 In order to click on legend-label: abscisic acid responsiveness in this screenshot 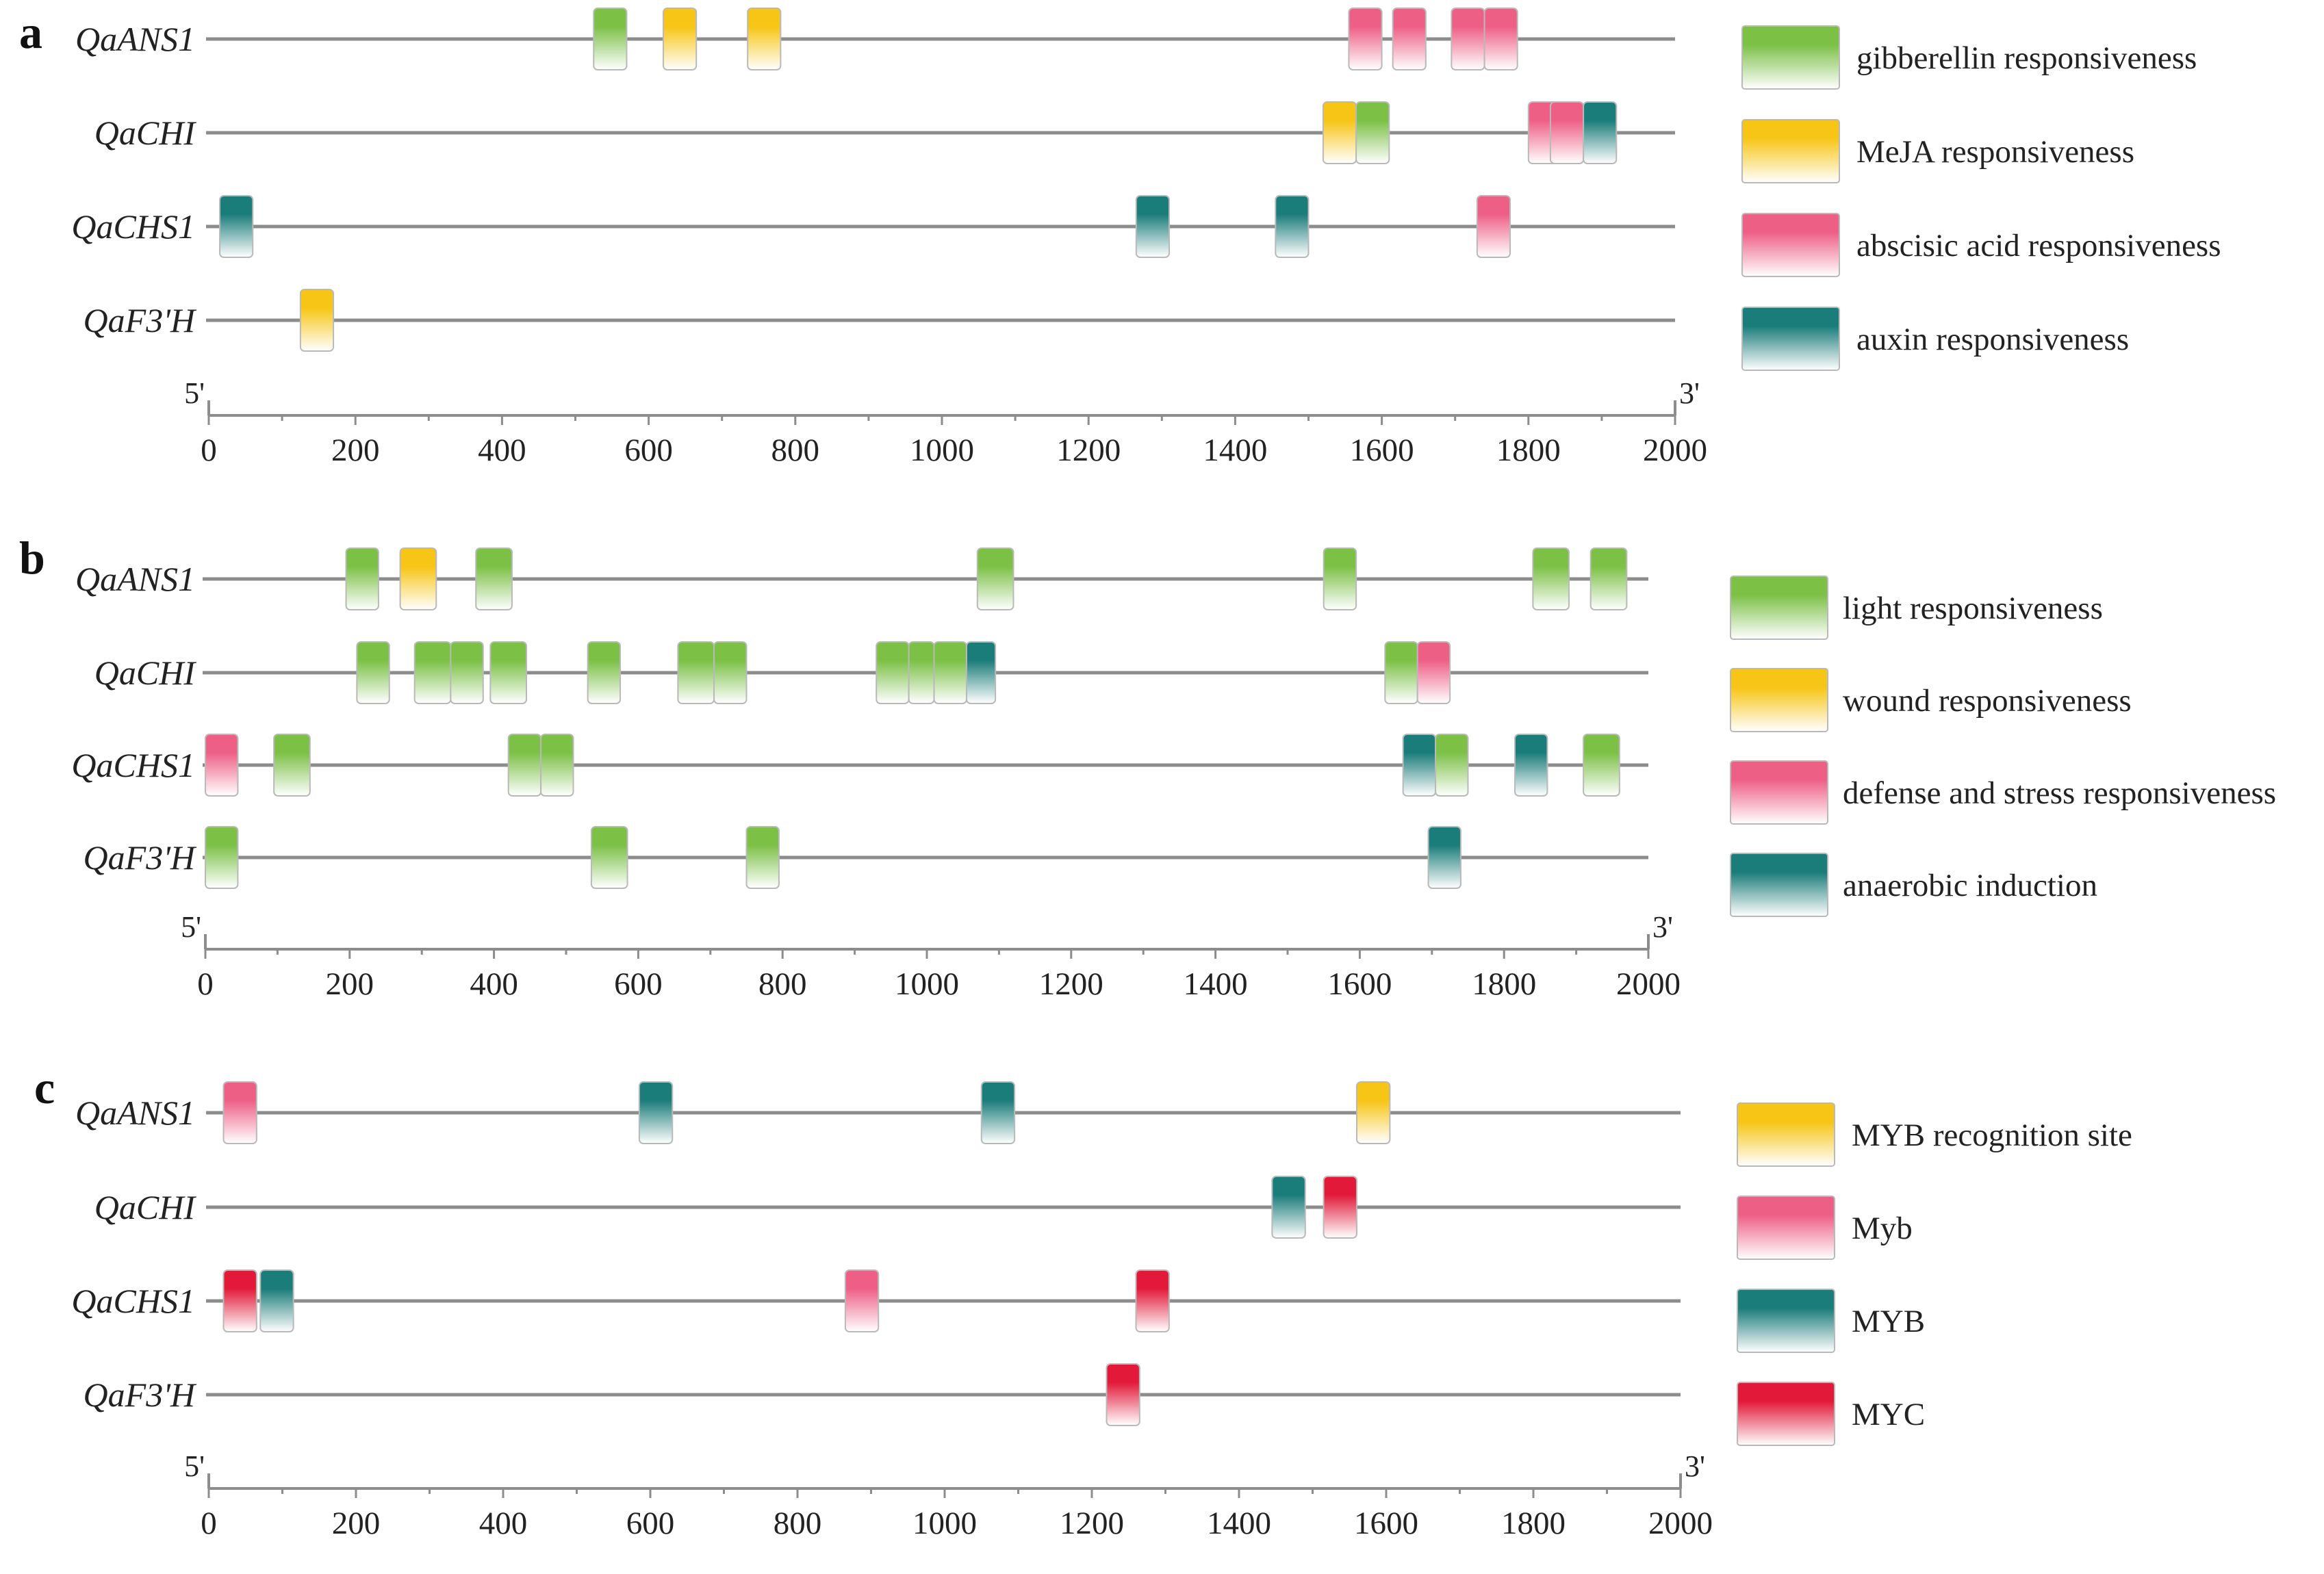, I will do `click(2038, 246)`.